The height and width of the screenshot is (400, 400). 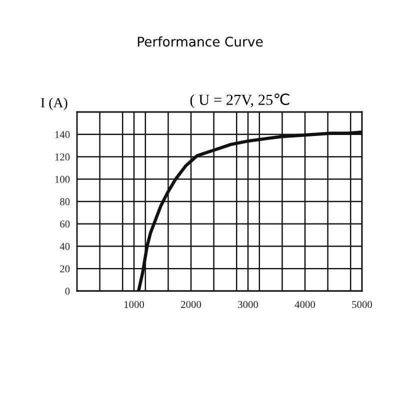 I want to click on y-tick-label: 140, so click(x=62, y=134).